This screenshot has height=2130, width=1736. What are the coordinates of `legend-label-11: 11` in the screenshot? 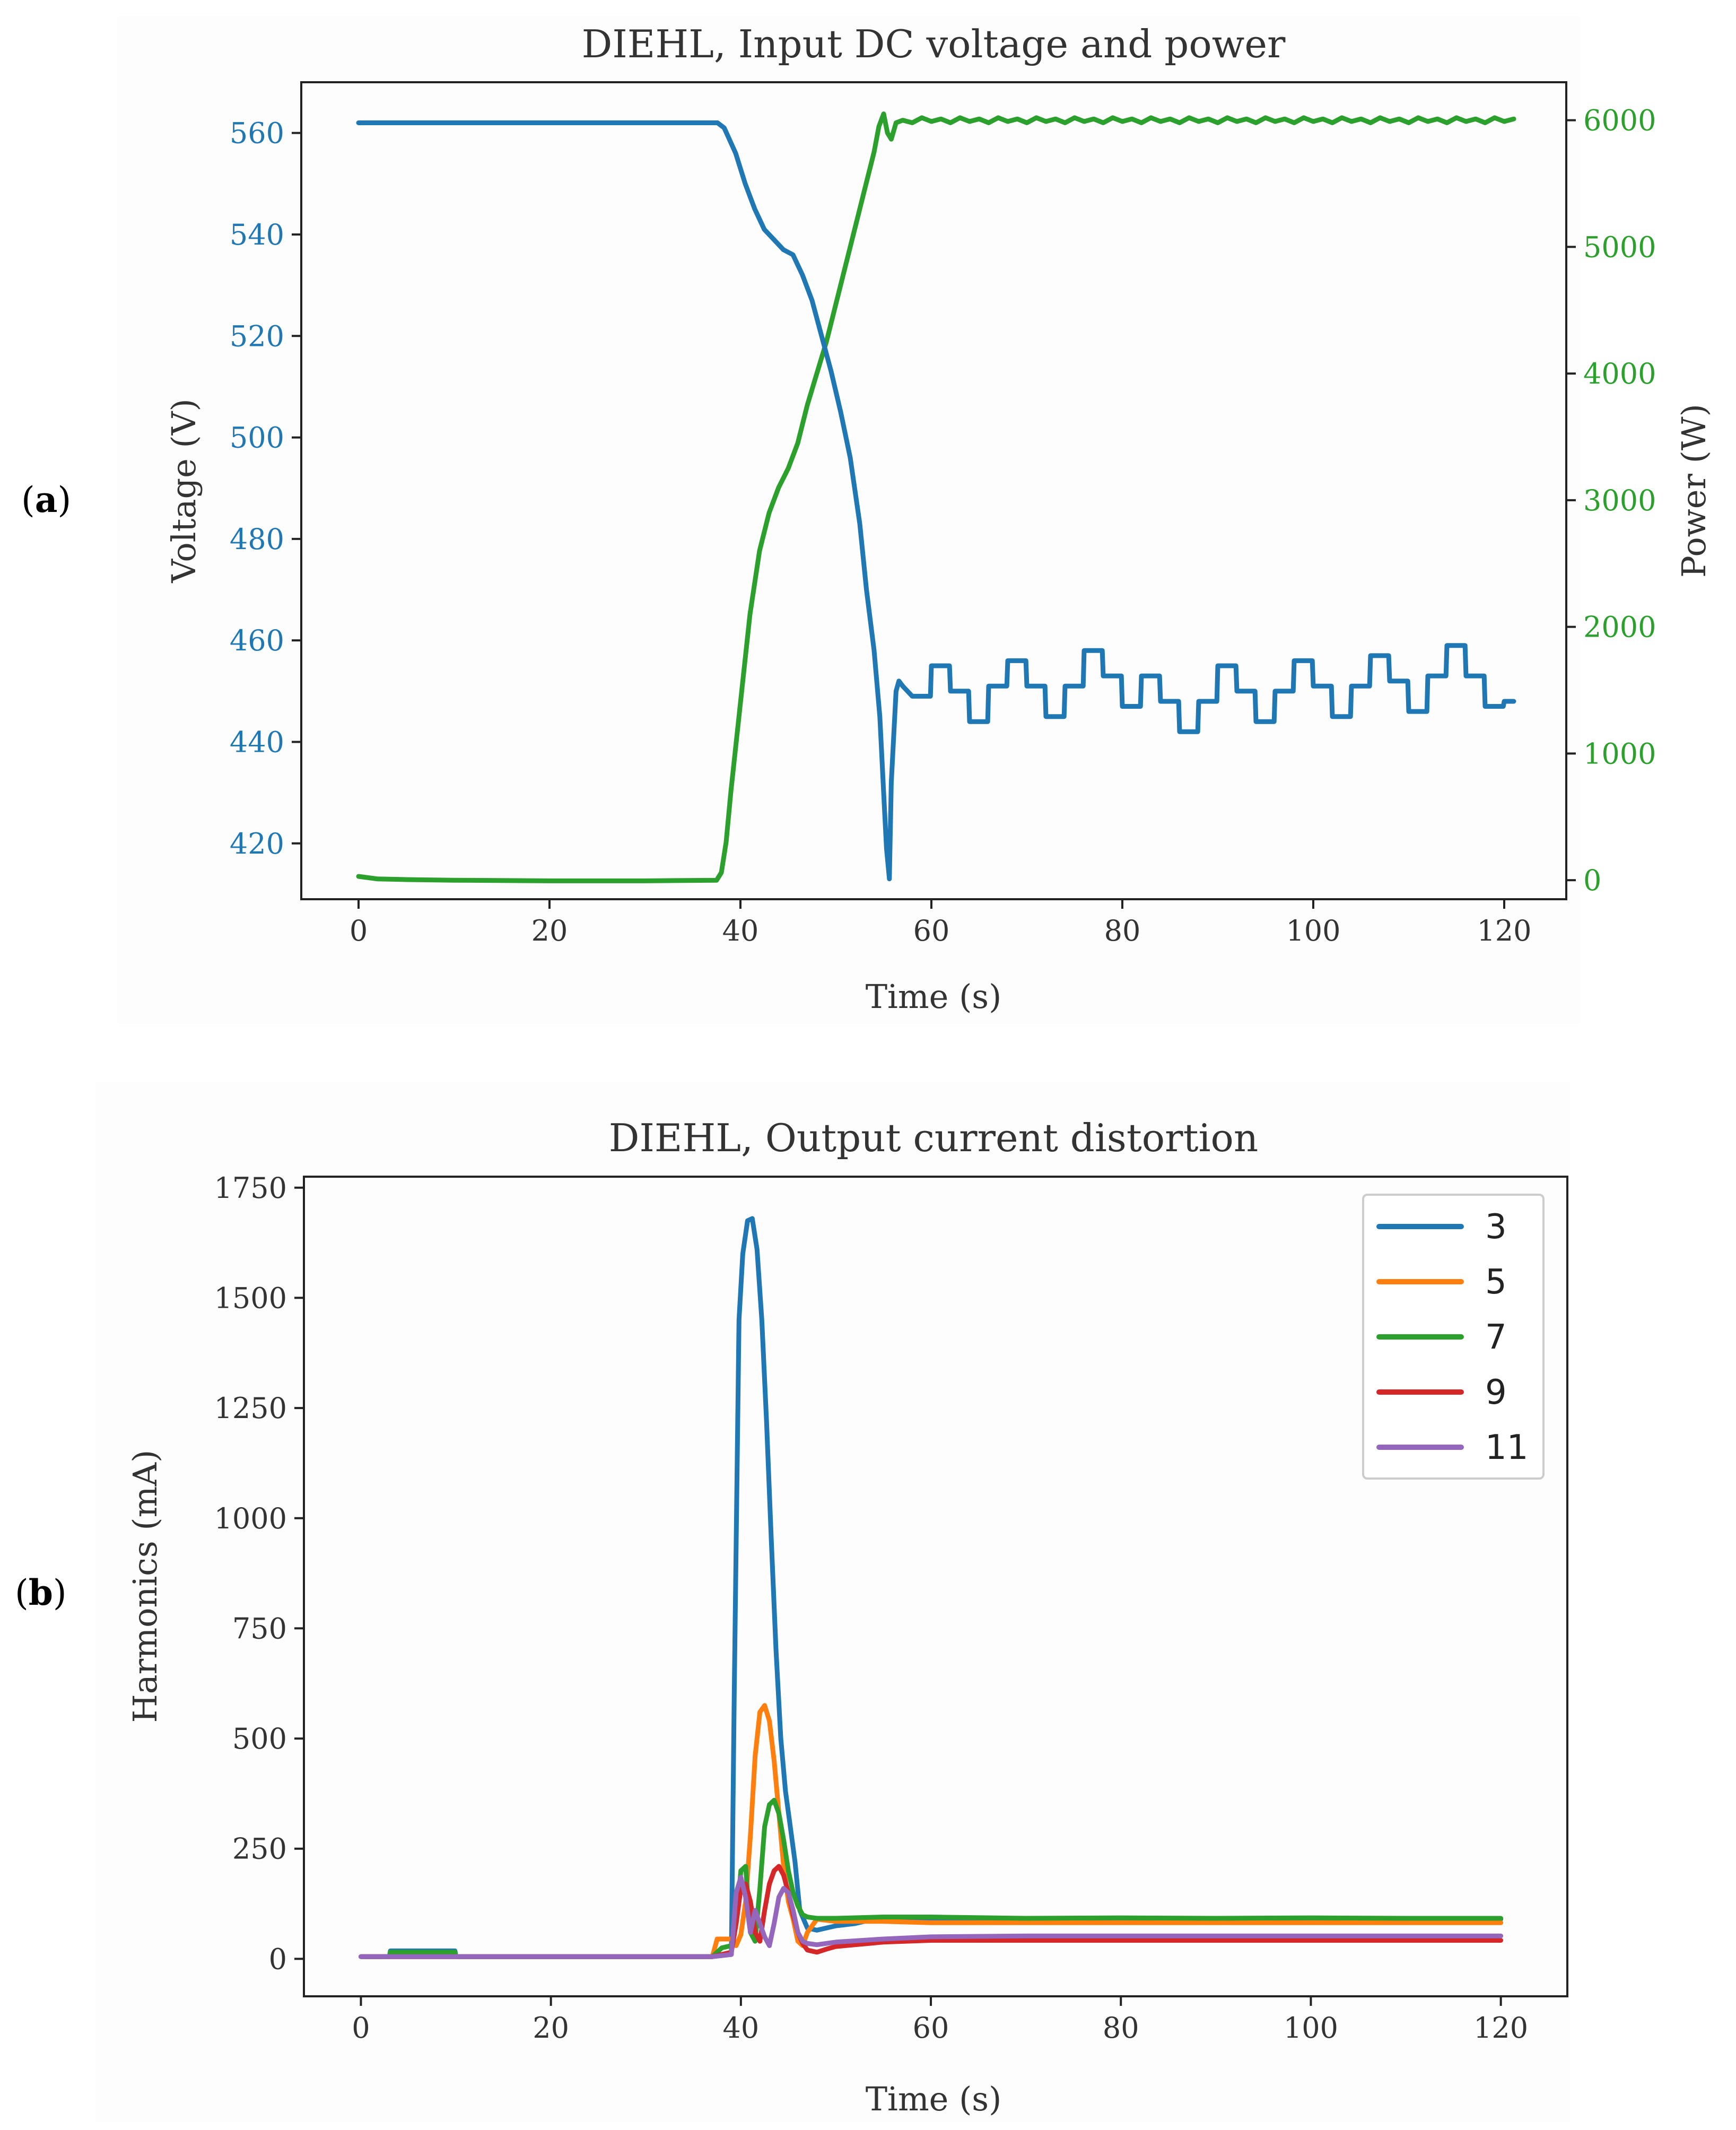 It's located at (1506, 1447).